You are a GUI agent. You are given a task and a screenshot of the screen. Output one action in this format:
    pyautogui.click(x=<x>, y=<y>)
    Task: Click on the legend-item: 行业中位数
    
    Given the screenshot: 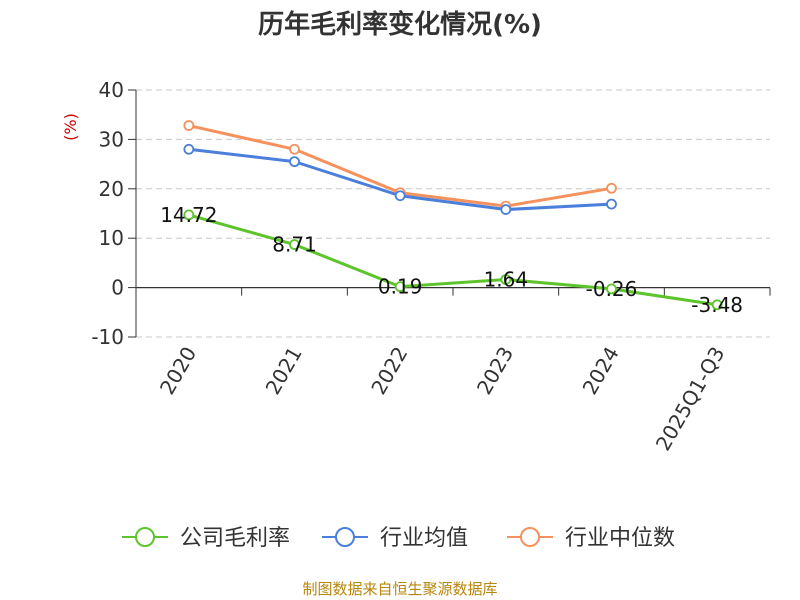 What is the action you would take?
    pyautogui.click(x=591, y=538)
    